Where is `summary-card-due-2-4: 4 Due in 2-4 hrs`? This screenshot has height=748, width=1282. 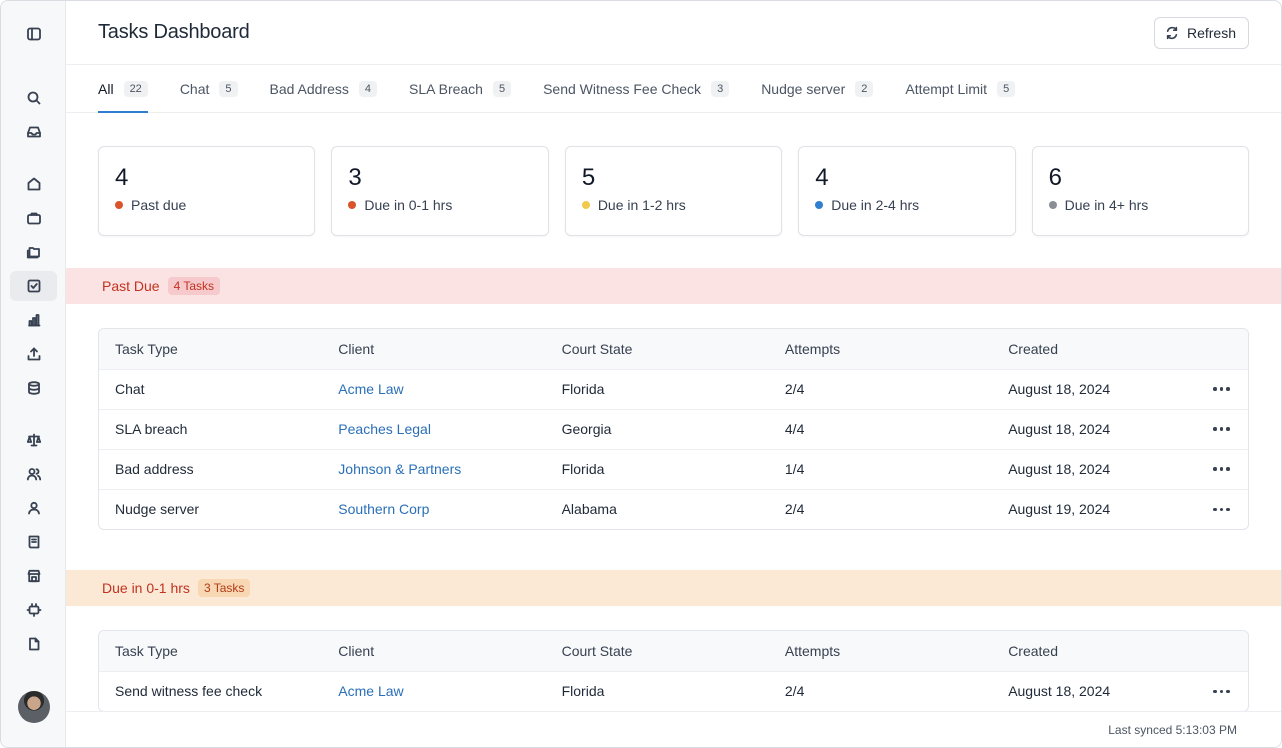 summary-card-due-2-4: 4 Due in 2-4 hrs is located at coordinates (907, 191).